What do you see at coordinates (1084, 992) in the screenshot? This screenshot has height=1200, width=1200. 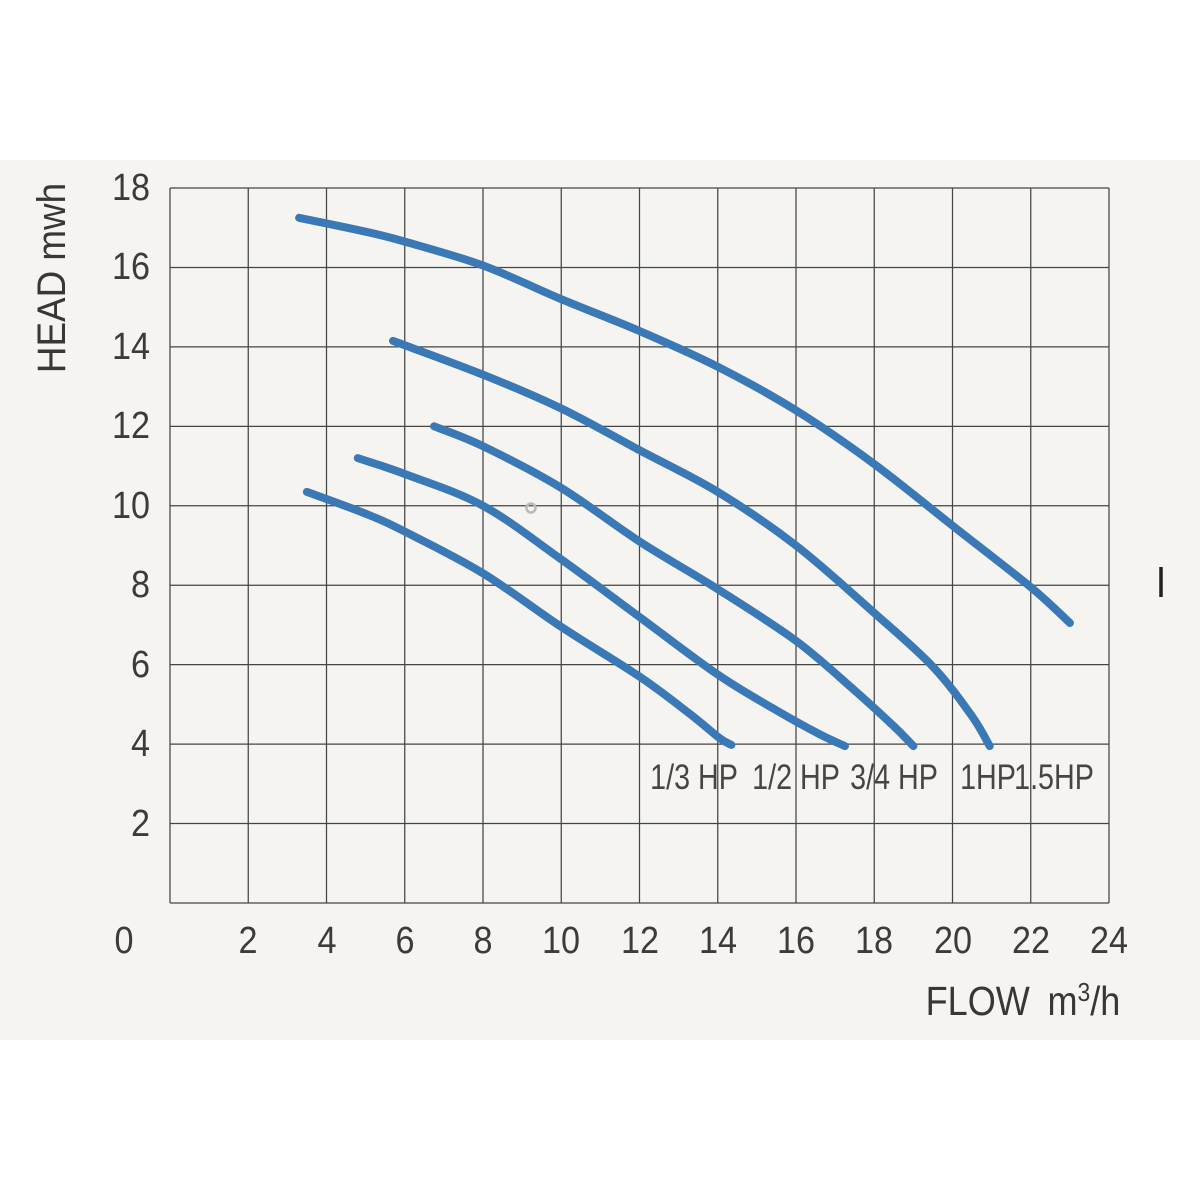 I see `x-axis-unit-exponent: 3` at bounding box center [1084, 992].